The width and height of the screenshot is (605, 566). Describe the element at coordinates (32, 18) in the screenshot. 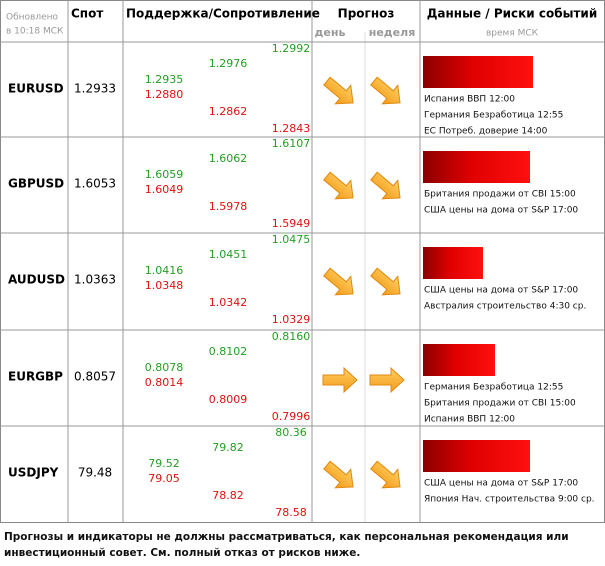

I see `updated: Обновлено` at that location.